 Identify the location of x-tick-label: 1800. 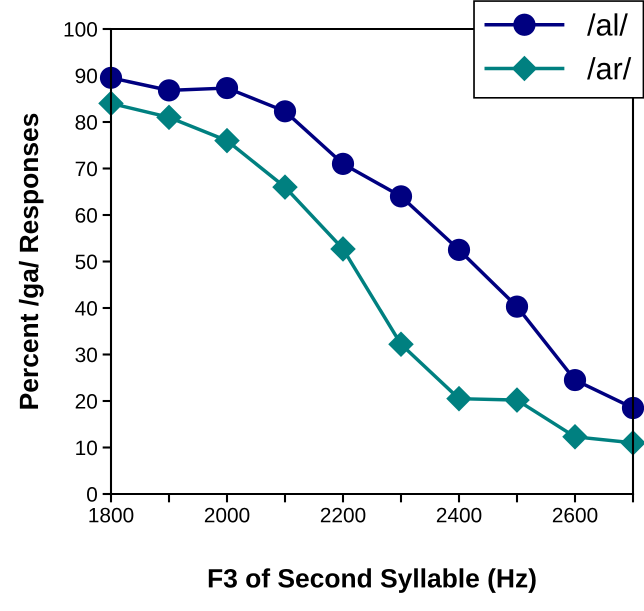
(111, 515).